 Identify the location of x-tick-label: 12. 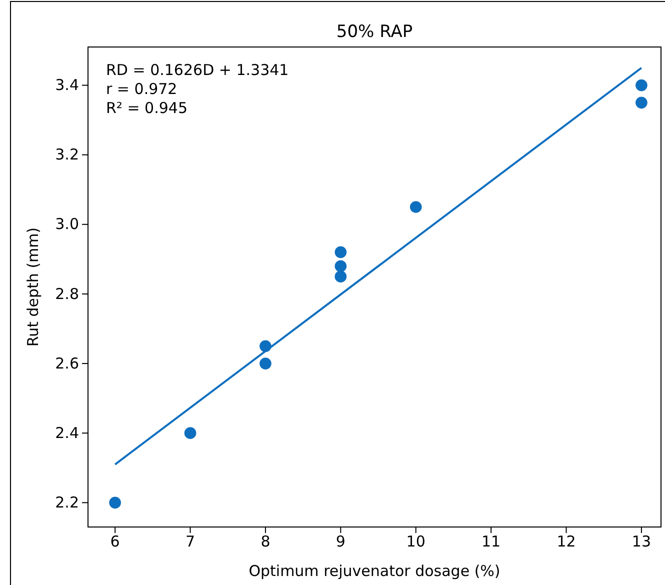
(566, 541).